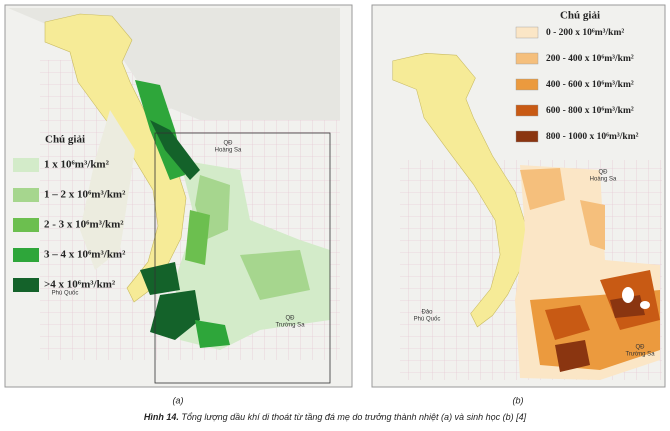 This screenshot has height=431, width=670. What do you see at coordinates (178, 400) in the screenshot?
I see `panel-label: (a)` at bounding box center [178, 400].